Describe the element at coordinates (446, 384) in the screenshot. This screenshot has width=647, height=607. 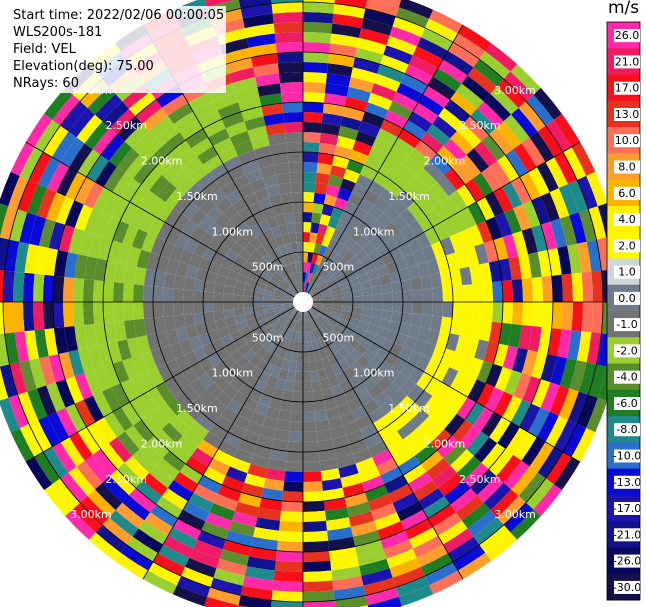
I see `azimuth-line` at that location.